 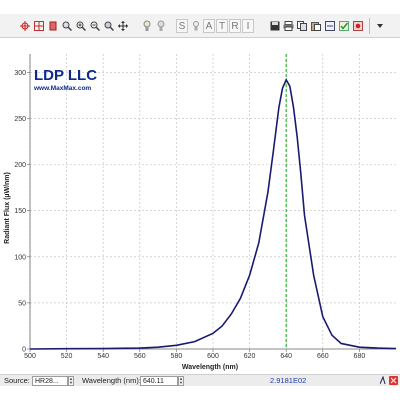 I want to click on y-tick-label: 150, so click(x=20, y=211).